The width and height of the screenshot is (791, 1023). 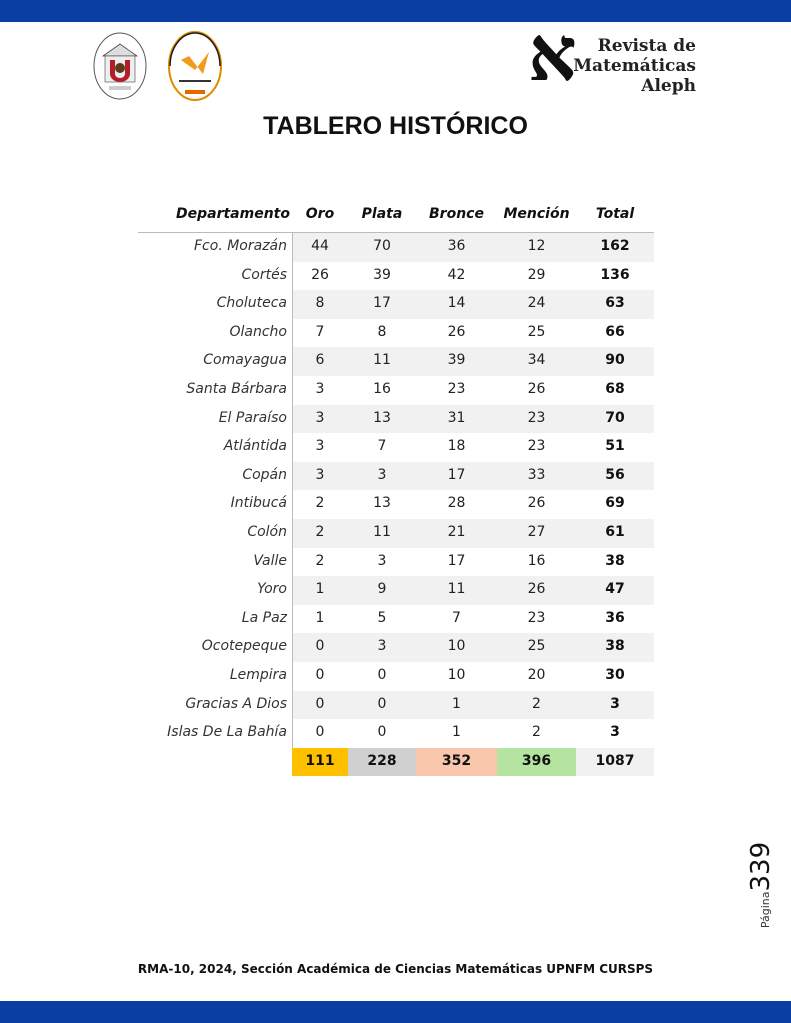 What do you see at coordinates (270, 560) in the screenshot?
I see `department-name: Valle` at bounding box center [270, 560].